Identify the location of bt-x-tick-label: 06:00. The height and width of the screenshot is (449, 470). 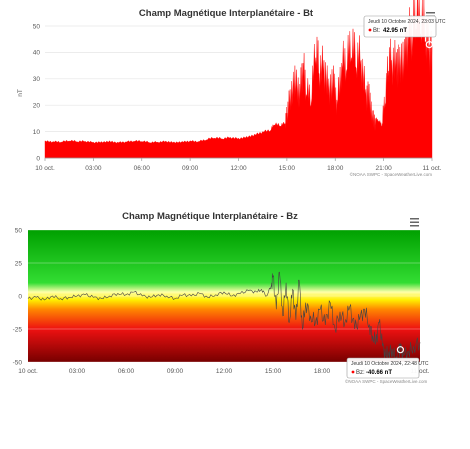
(142, 168).